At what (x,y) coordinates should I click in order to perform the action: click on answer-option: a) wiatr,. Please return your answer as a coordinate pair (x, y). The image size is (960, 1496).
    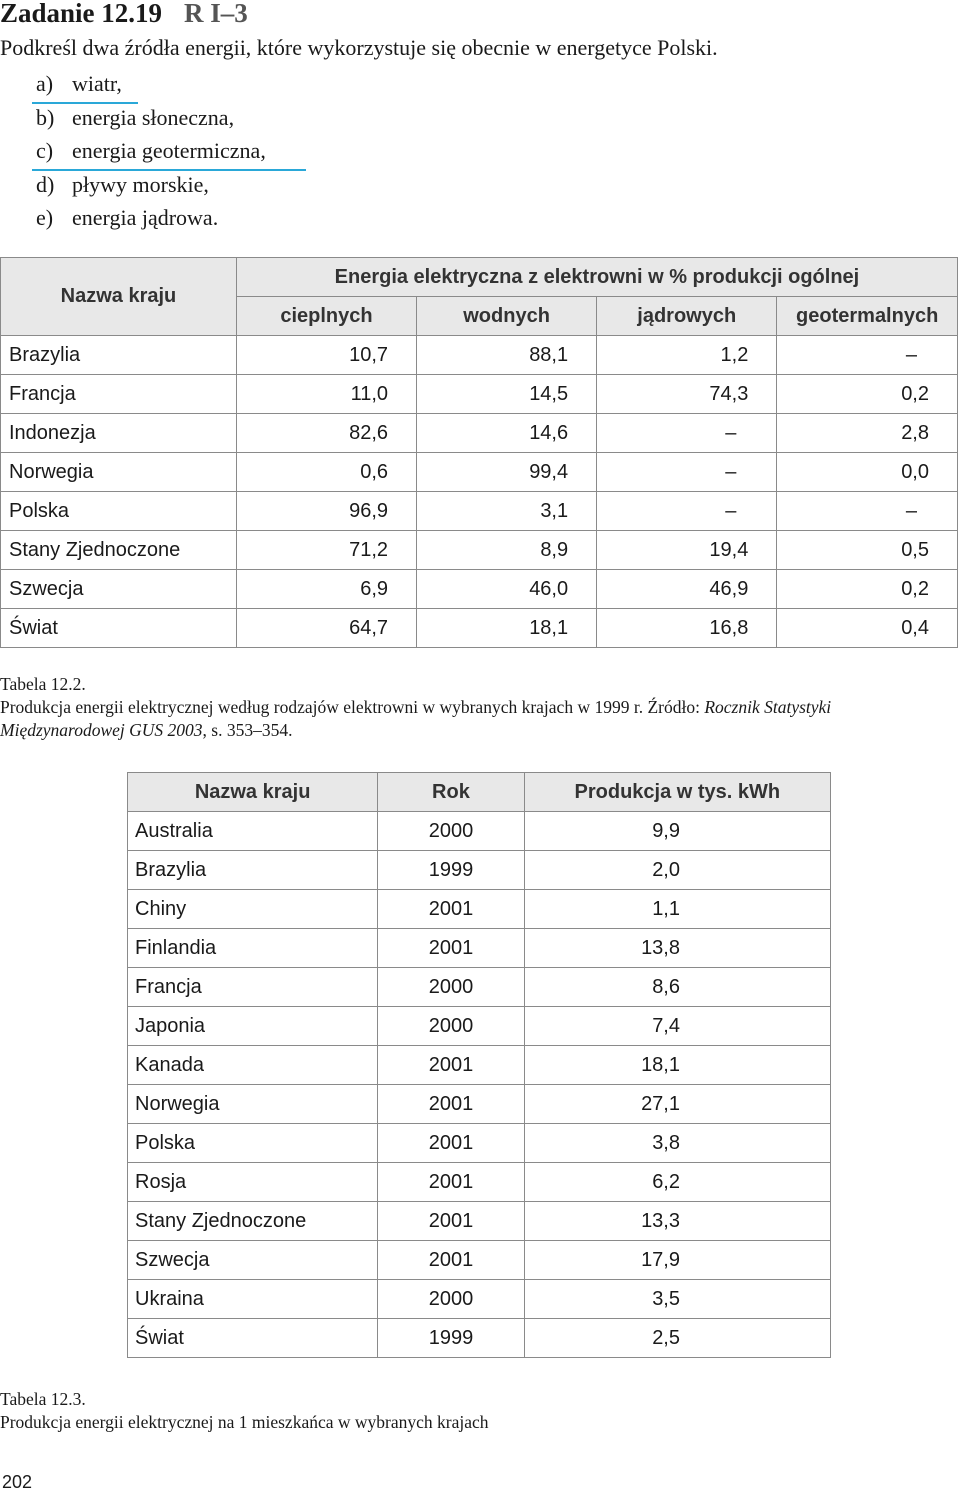
    Looking at the image, I should click on (149, 87).